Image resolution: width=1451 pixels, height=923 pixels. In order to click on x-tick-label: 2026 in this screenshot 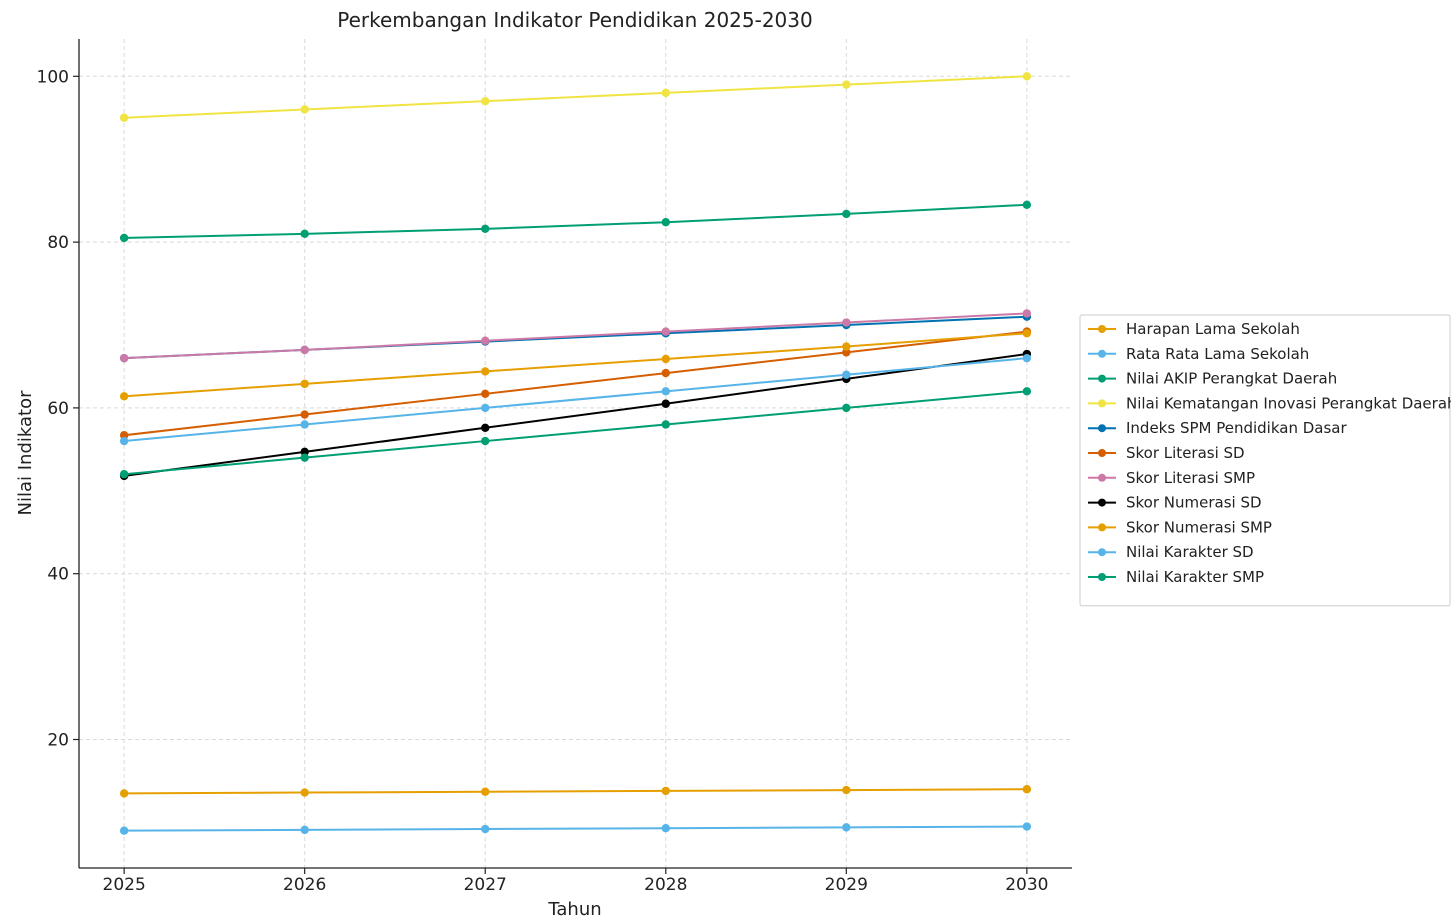, I will do `click(304, 885)`.